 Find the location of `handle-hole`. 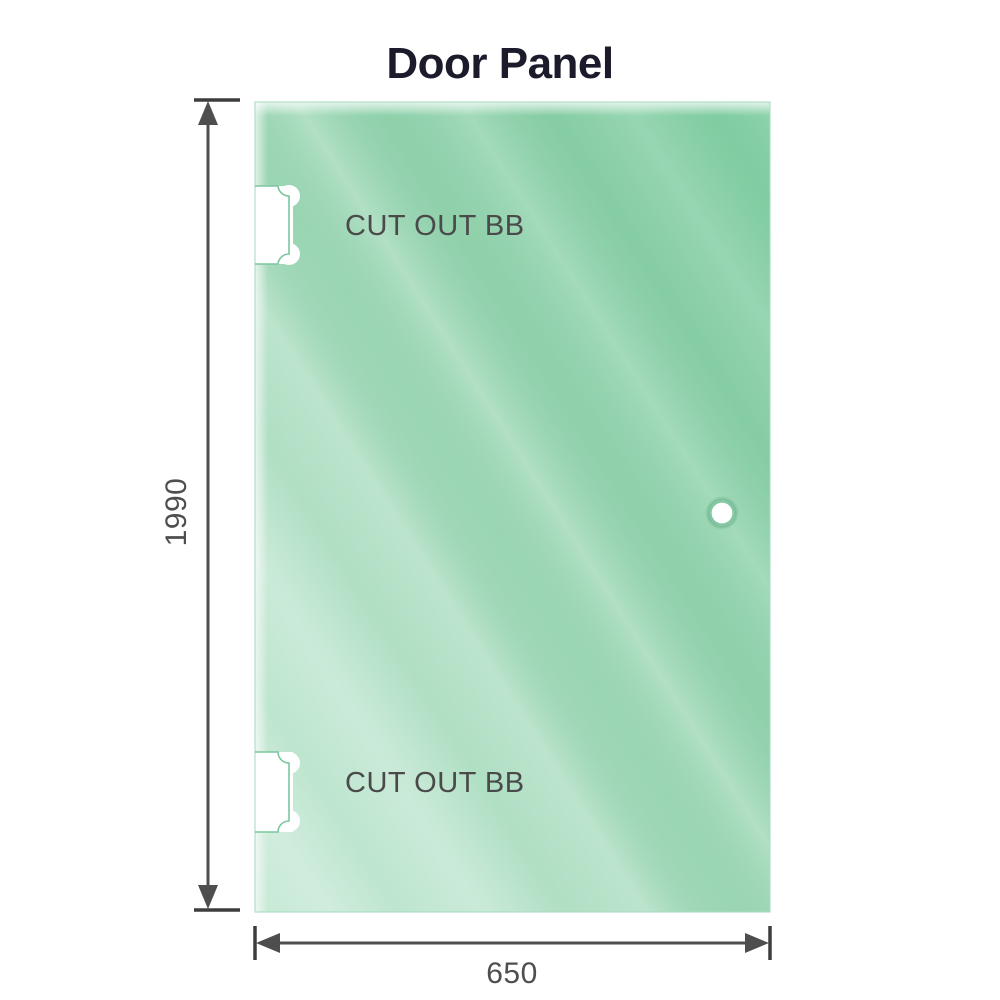

handle-hole is located at coordinates (722, 513).